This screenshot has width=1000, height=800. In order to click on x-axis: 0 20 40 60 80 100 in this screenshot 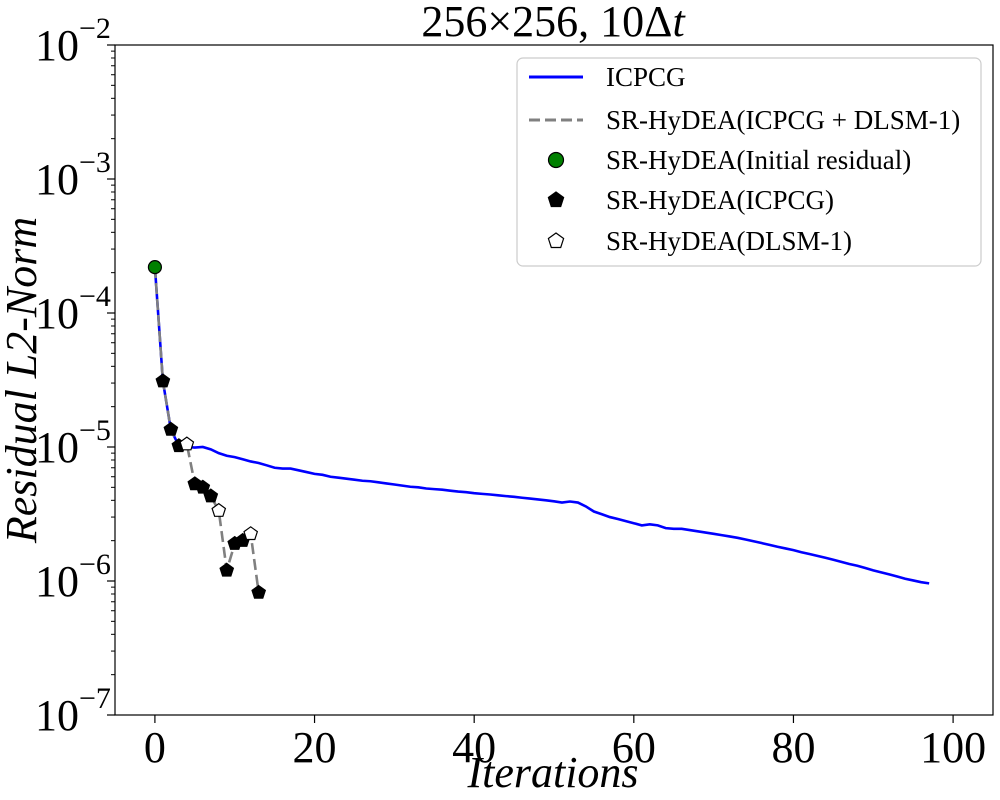, I will do `click(565, 743)`.